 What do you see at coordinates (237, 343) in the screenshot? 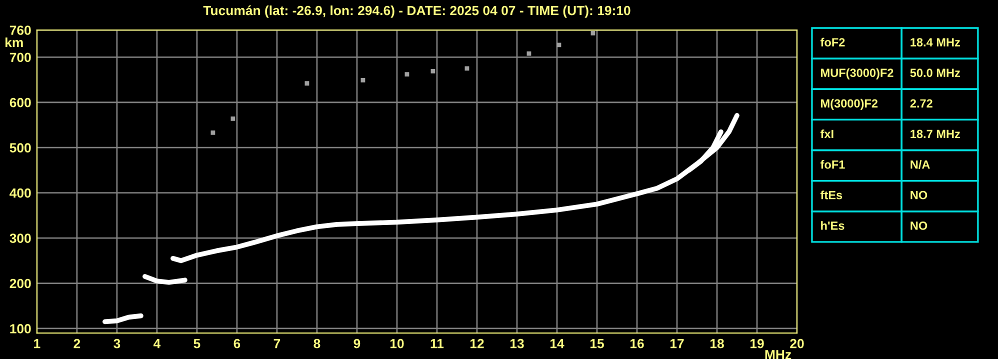
I see `x-tick-label: 6` at bounding box center [237, 343].